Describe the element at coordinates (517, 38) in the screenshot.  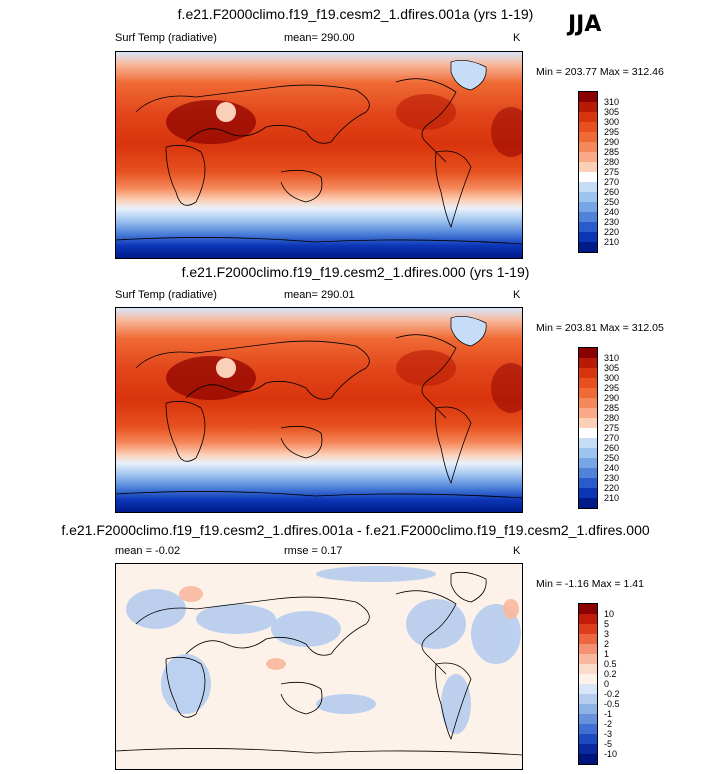
I see `panel-1-units: K` at that location.